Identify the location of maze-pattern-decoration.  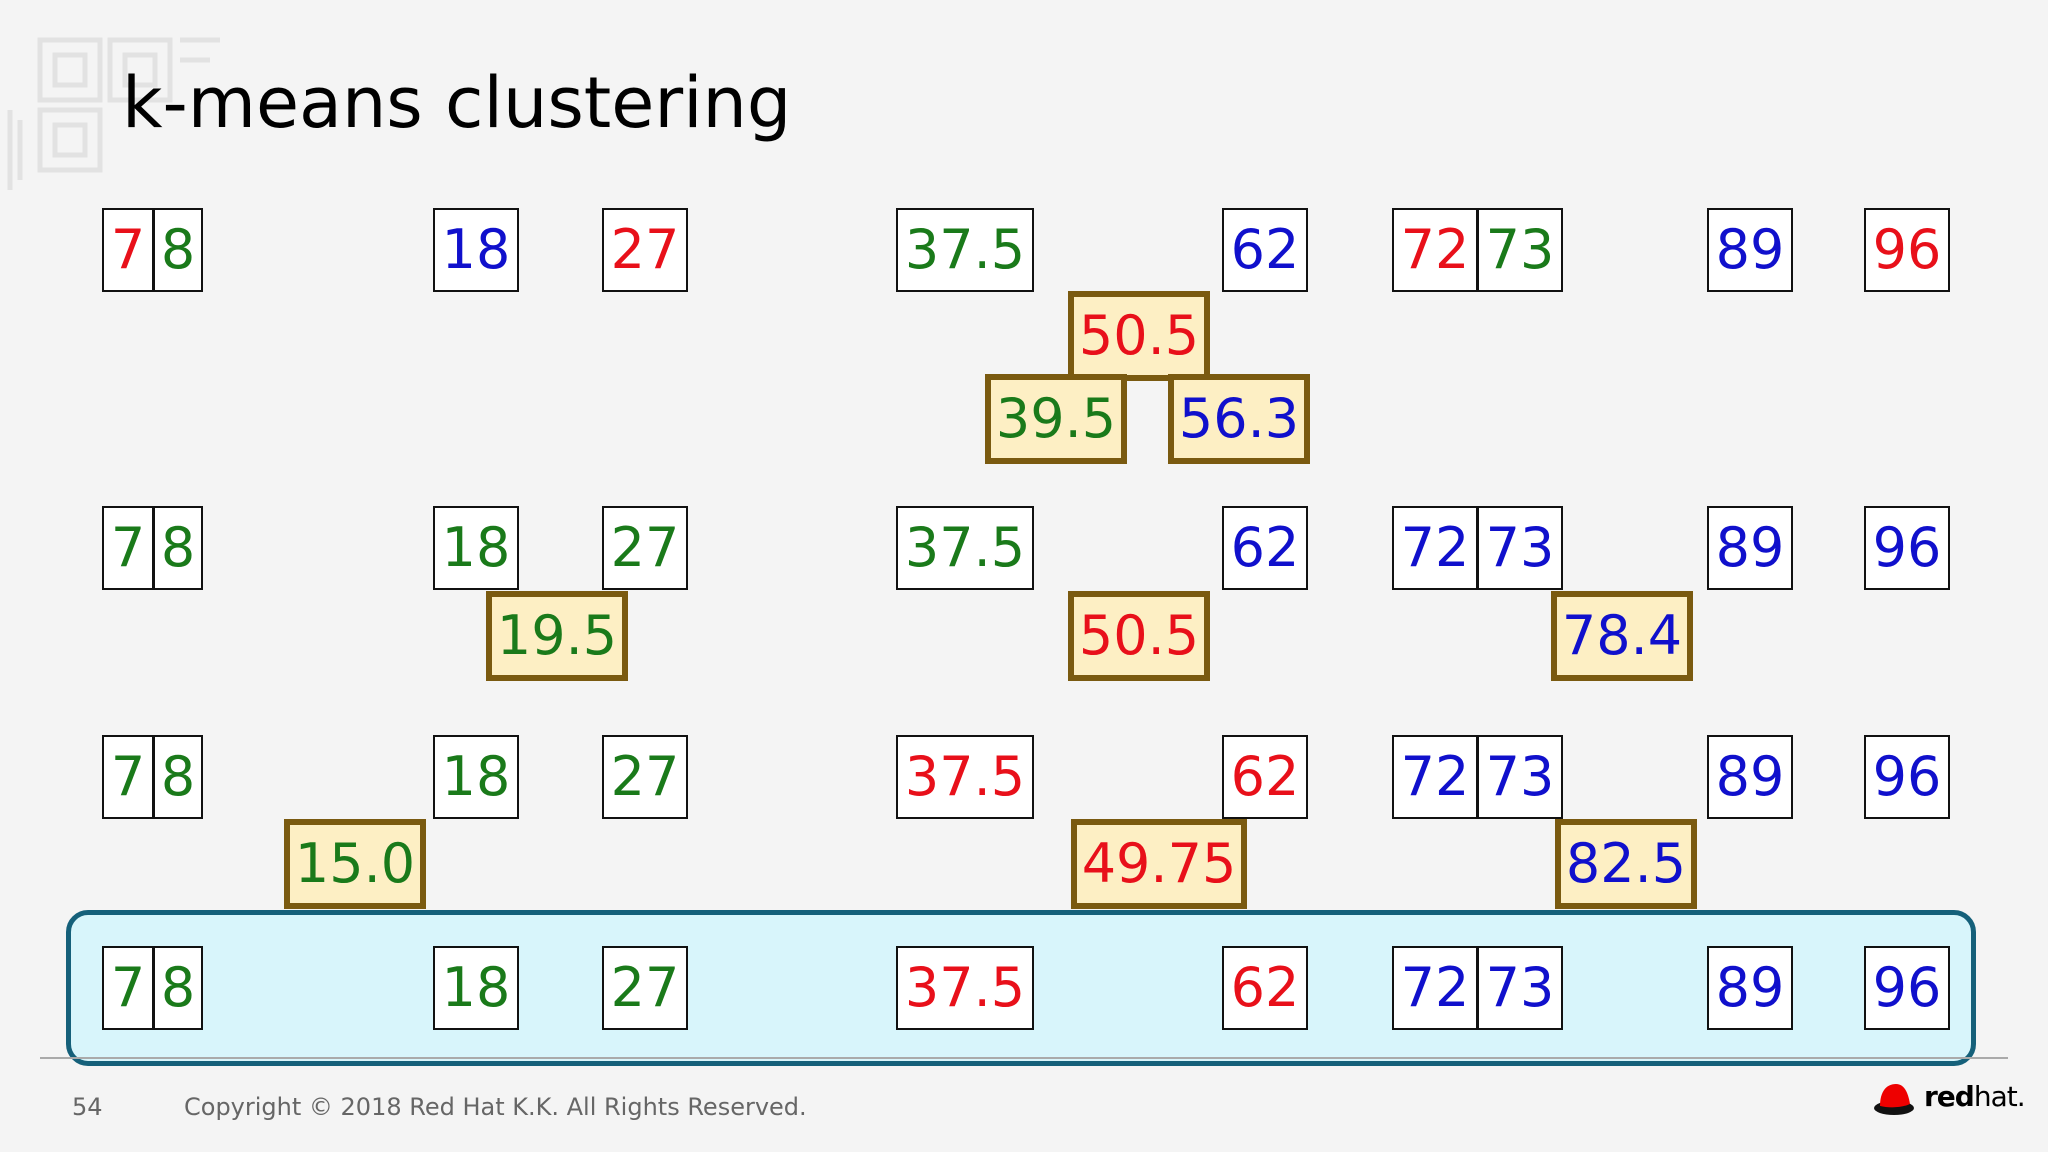
(113, 113).